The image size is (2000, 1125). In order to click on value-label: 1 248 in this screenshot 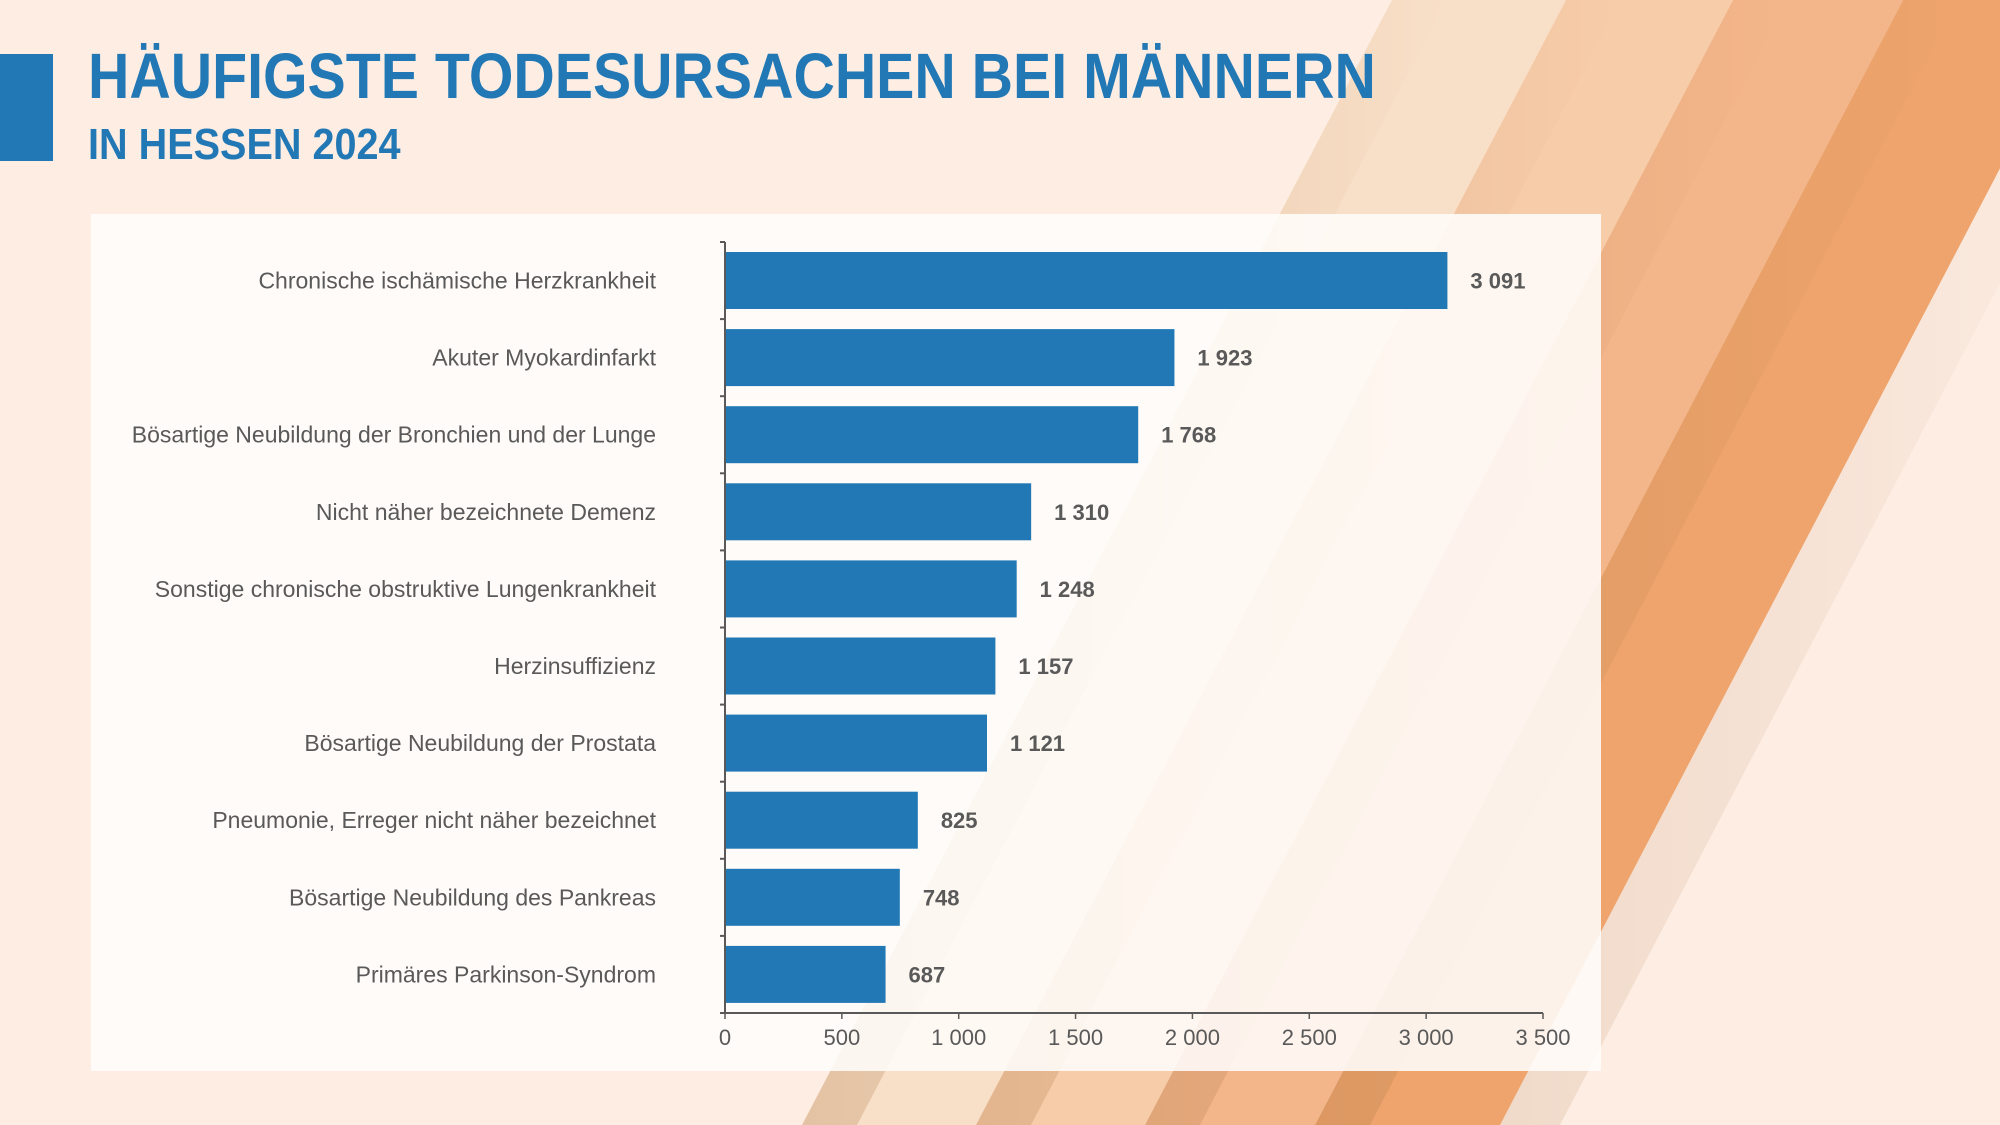, I will do `click(1067, 589)`.